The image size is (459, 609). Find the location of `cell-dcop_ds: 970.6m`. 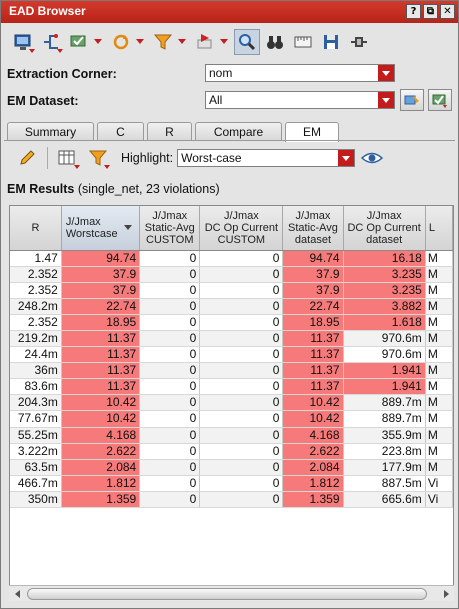

cell-dcop_ds: 970.6m is located at coordinates (384, 355).